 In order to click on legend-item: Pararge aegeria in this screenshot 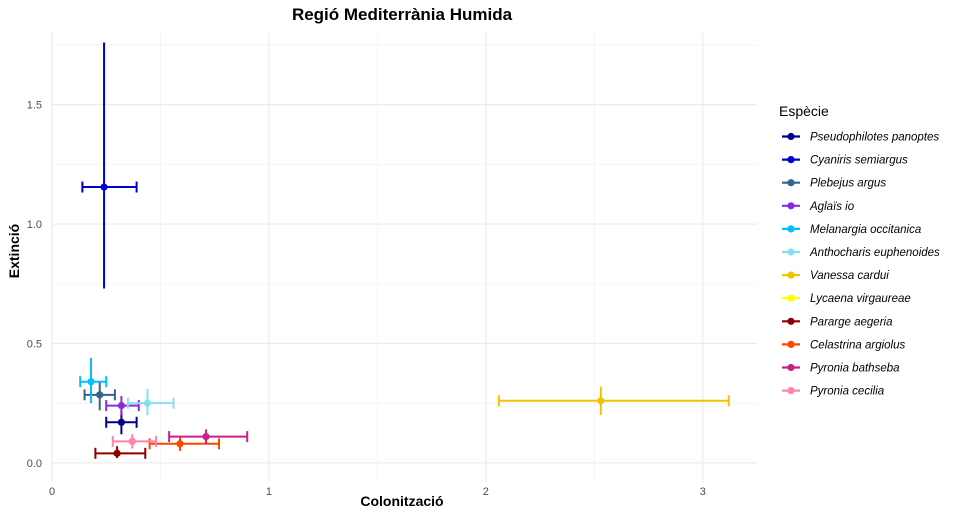, I will do `click(837, 322)`.